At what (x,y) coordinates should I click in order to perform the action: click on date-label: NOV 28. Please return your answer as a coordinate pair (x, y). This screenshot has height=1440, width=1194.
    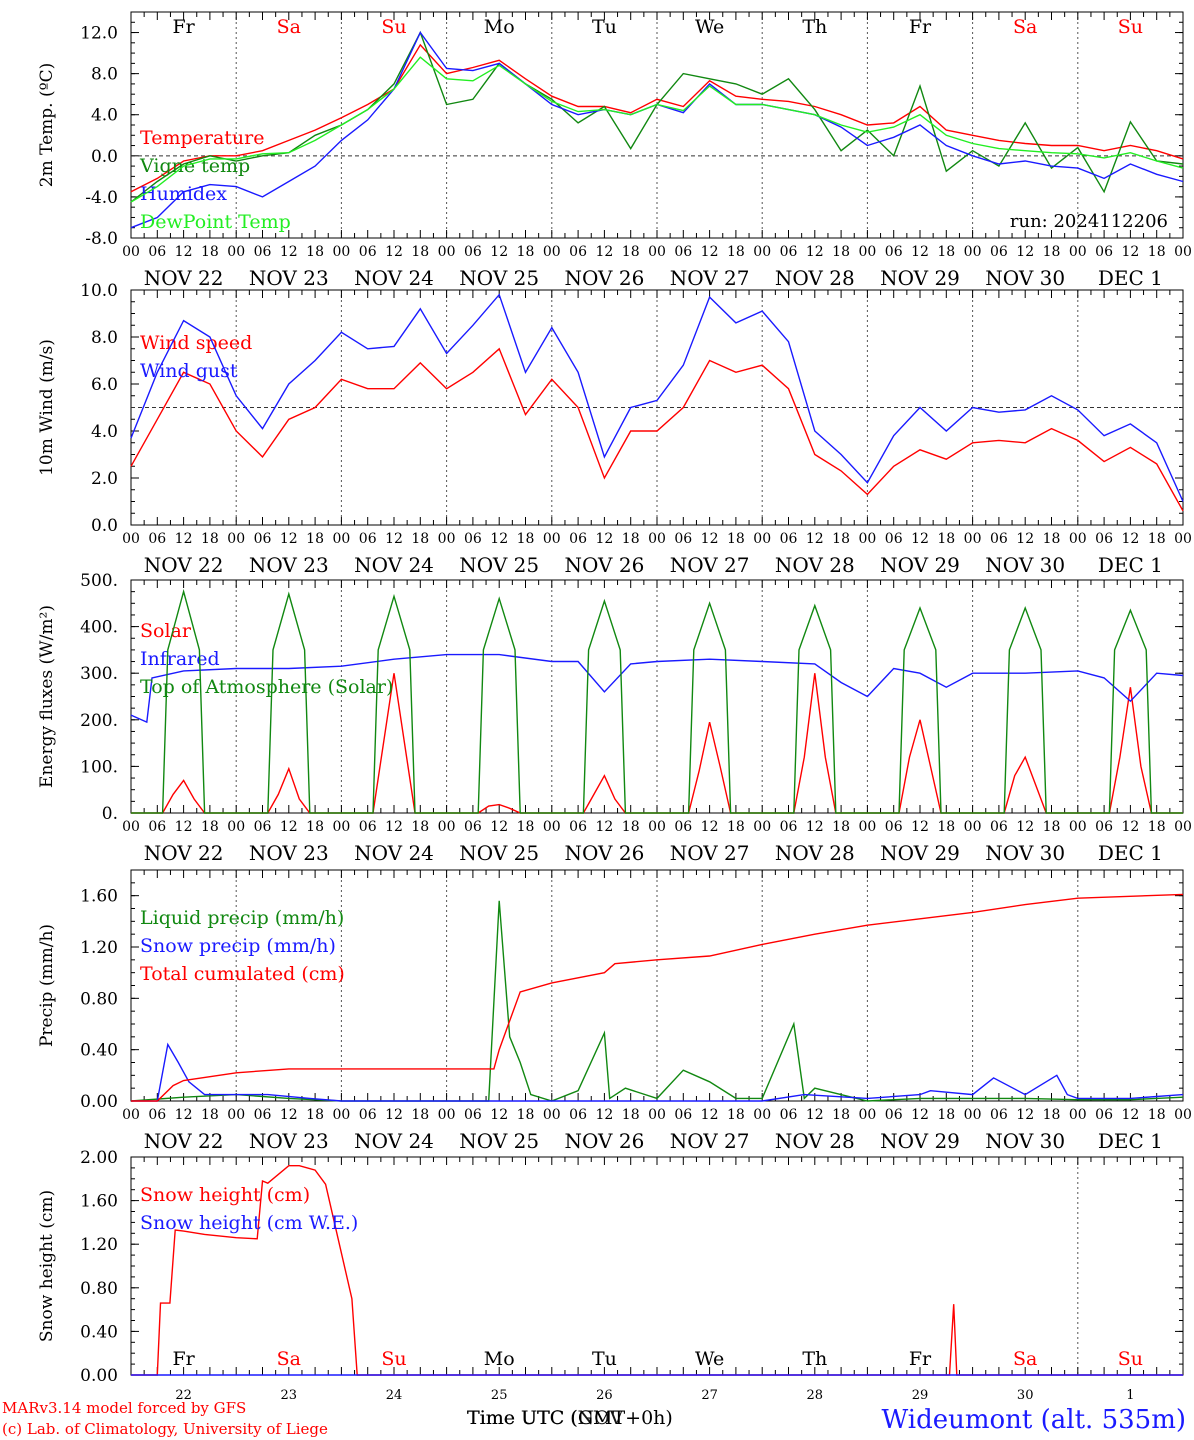
    Looking at the image, I should click on (815, 1141).